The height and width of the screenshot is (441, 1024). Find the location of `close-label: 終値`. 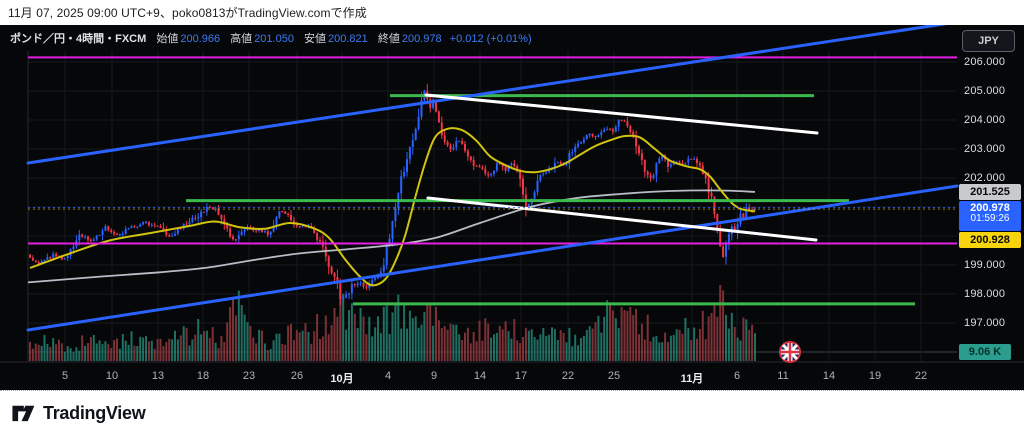

close-label: 終値 is located at coordinates (388, 39).